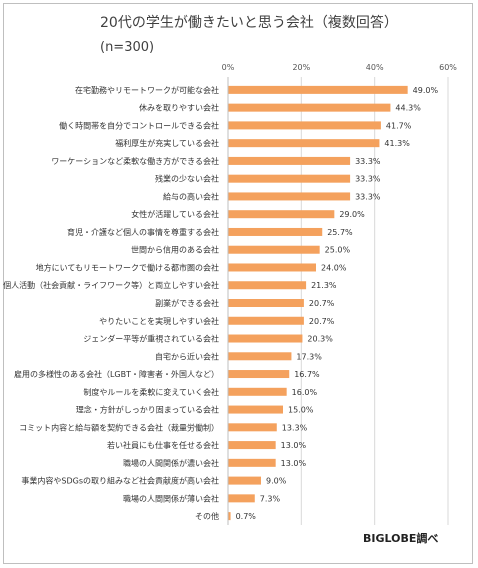 This screenshot has width=478, height=568. What do you see at coordinates (249, 23) in the screenshot?
I see `chart-title: 20代の学生が働きたいと思う会社（複数回答）` at bounding box center [249, 23].